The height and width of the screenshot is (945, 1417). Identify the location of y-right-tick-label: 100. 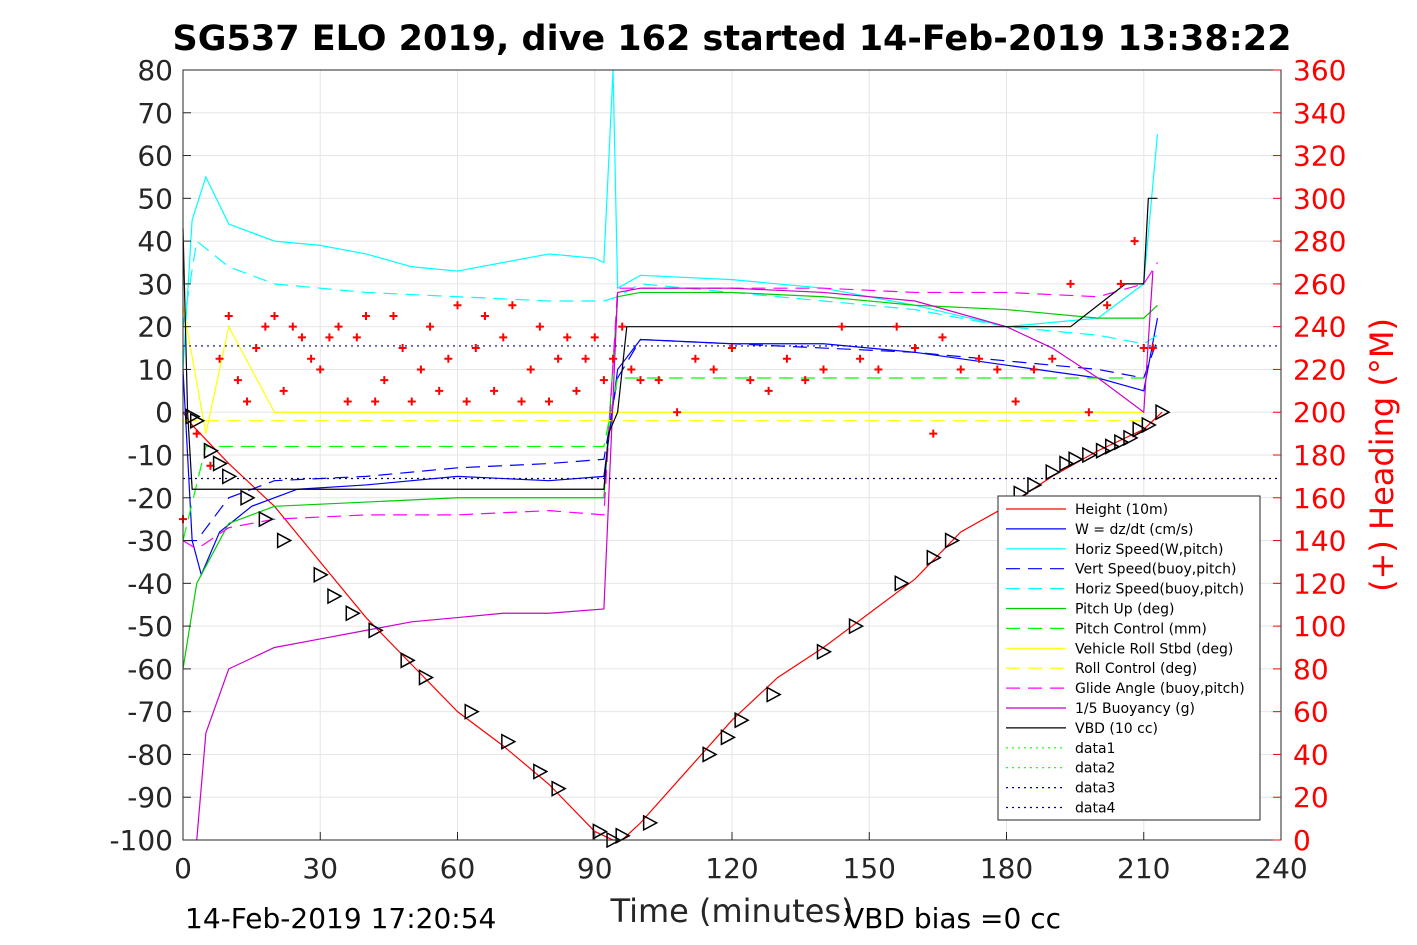
(1319, 626).